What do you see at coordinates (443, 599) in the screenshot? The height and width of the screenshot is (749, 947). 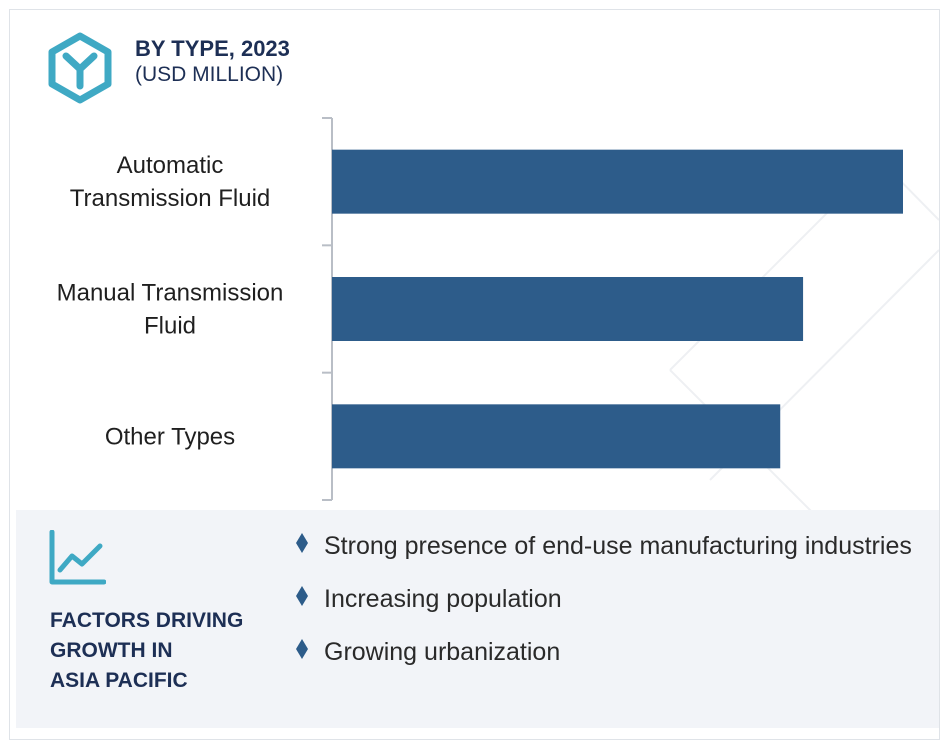 I see `factor-text: Increasing population` at bounding box center [443, 599].